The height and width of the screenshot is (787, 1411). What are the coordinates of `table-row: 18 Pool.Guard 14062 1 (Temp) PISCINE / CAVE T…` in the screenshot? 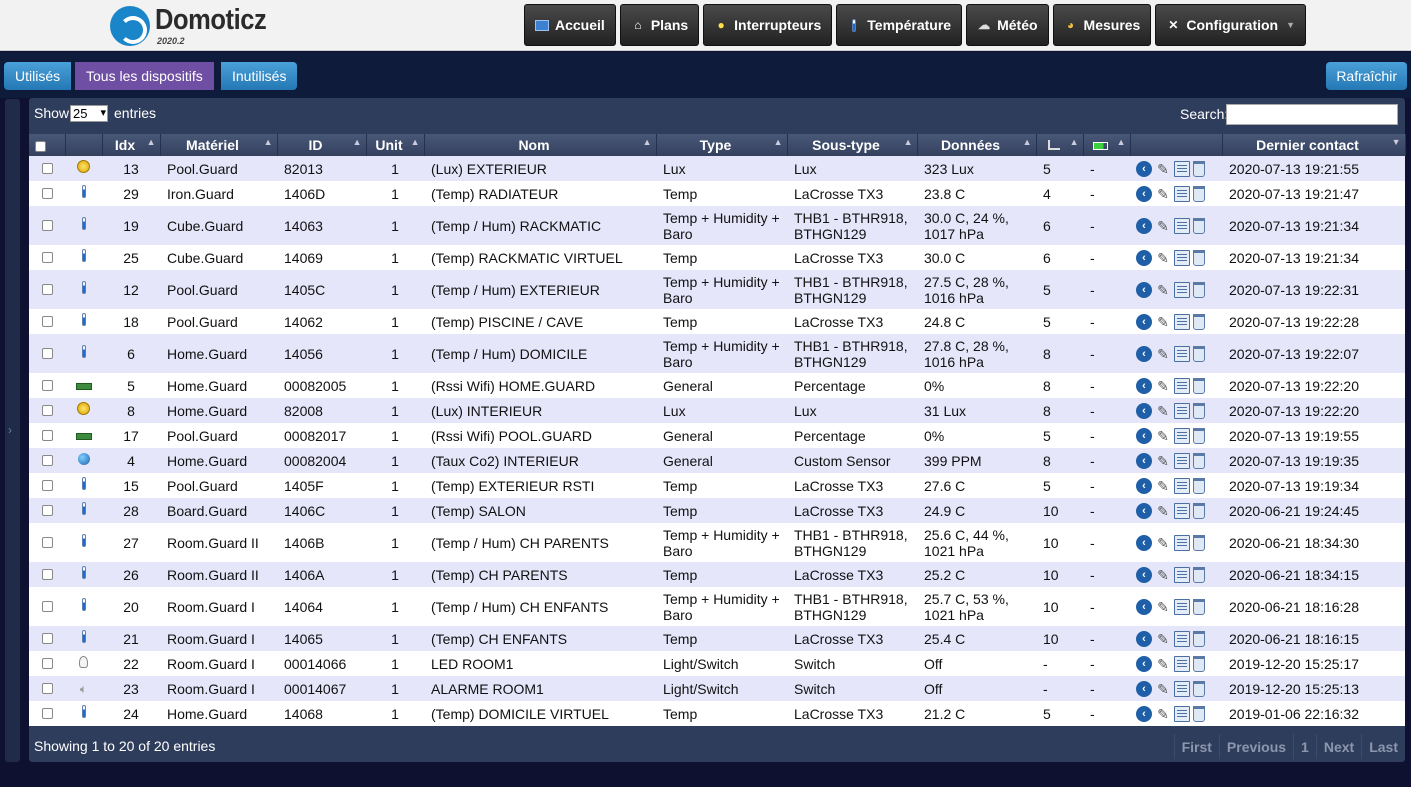 It's located at (717, 321).